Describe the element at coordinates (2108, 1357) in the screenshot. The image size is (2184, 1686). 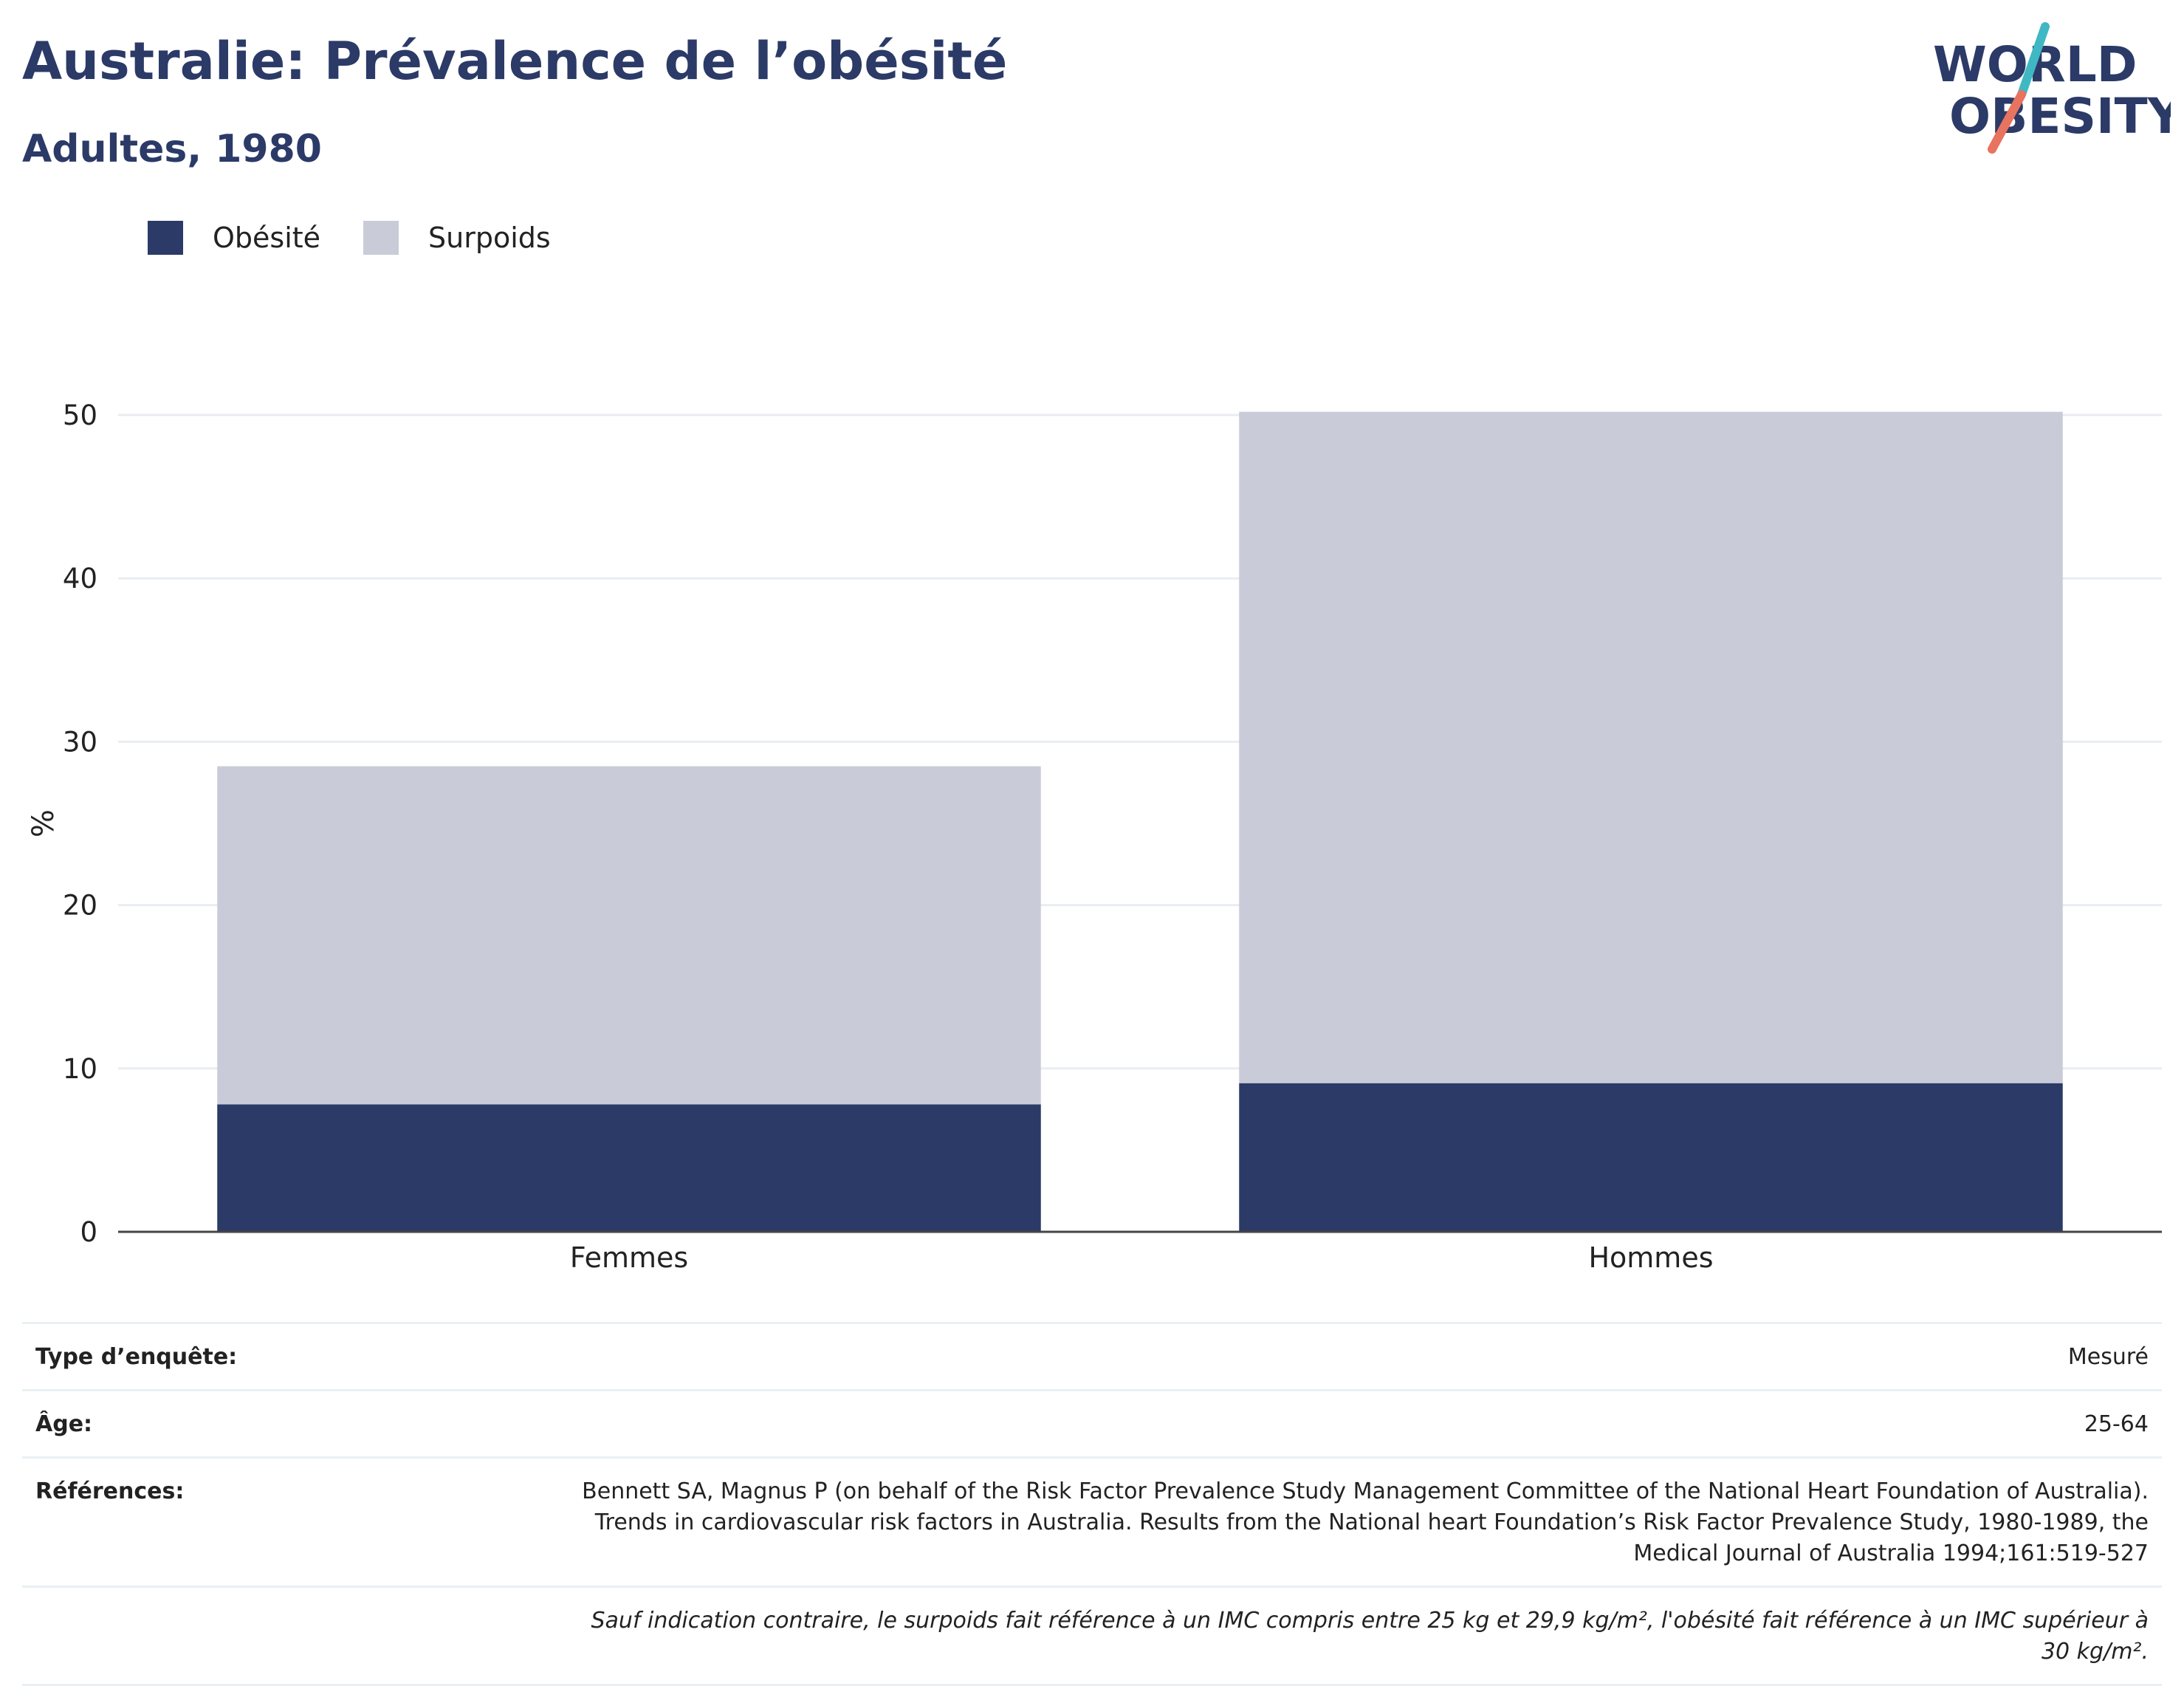
I see `survey-type-value: Mesuré` at that location.